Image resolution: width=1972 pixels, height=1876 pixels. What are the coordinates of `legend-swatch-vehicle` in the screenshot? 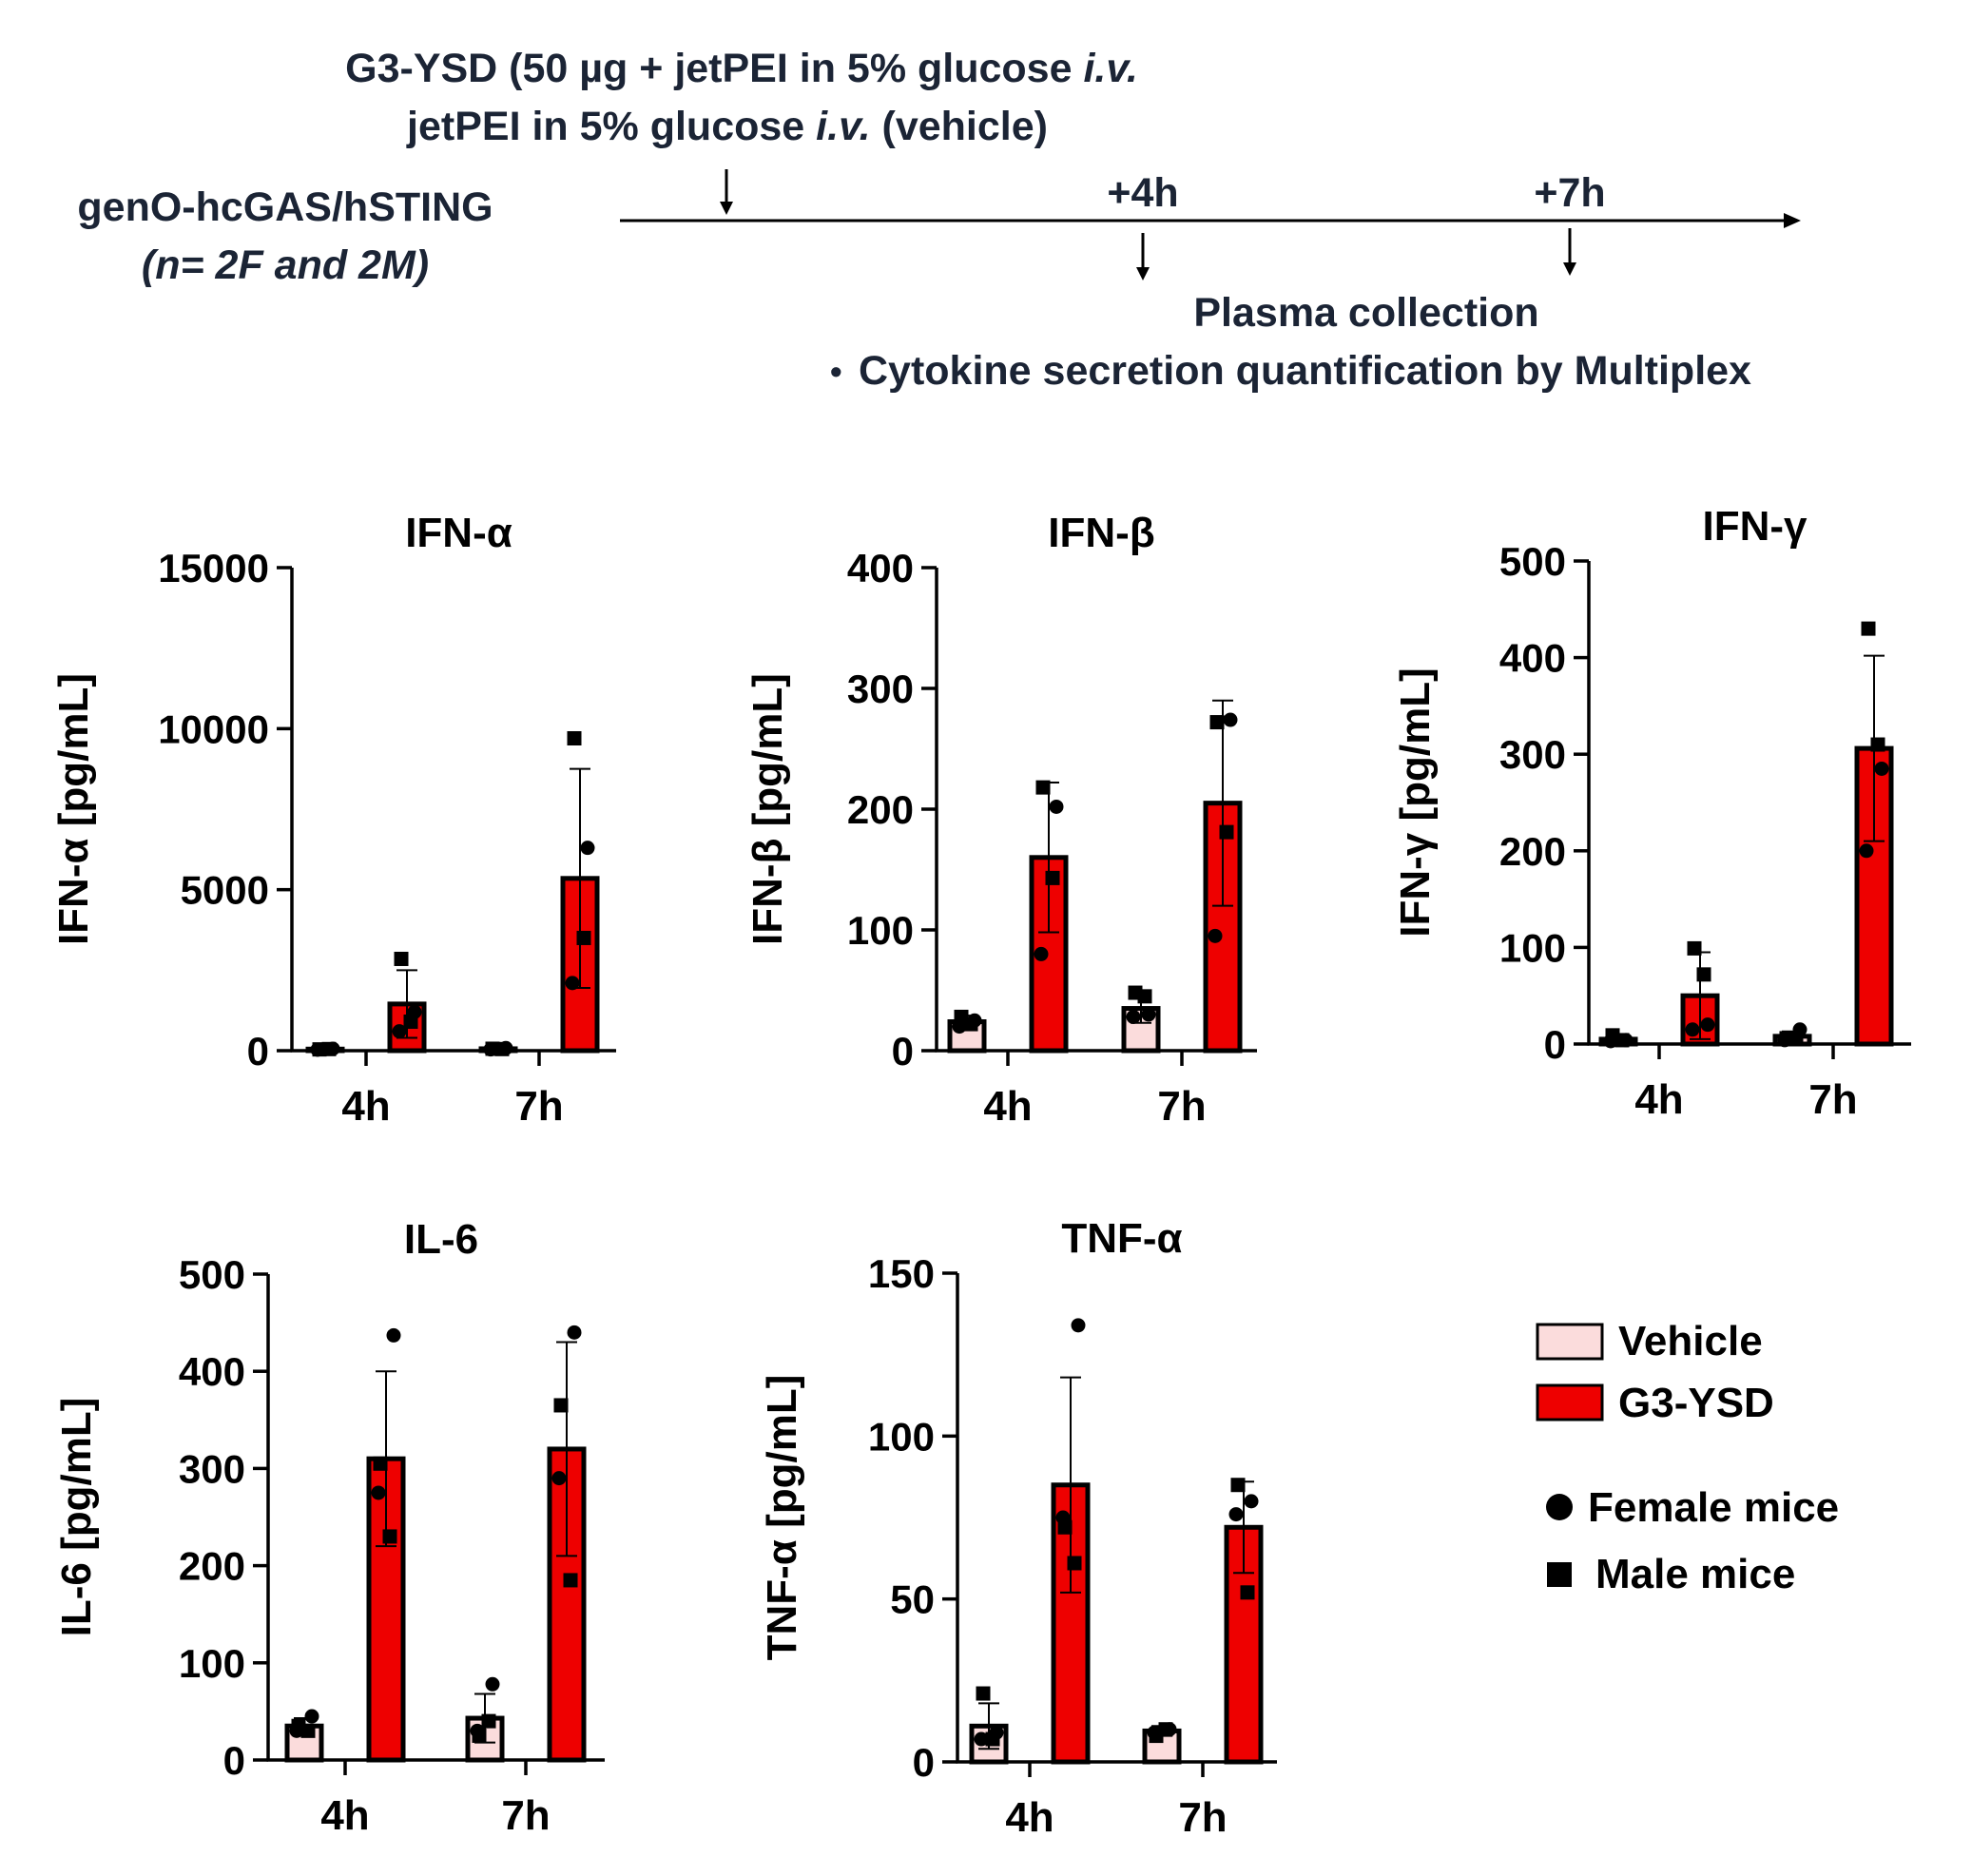 It's located at (1570, 1342).